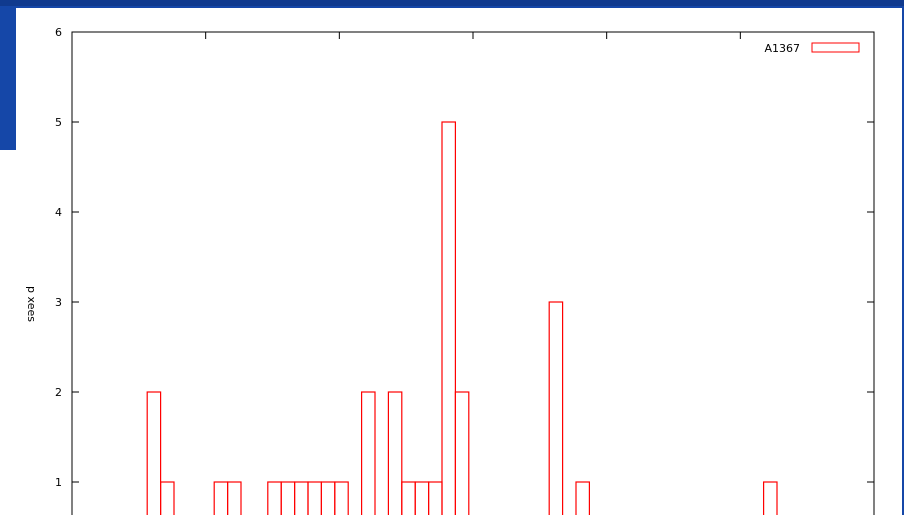  Describe the element at coordinates (473, 35) in the screenshot. I see `x-axis-ticks` at that location.